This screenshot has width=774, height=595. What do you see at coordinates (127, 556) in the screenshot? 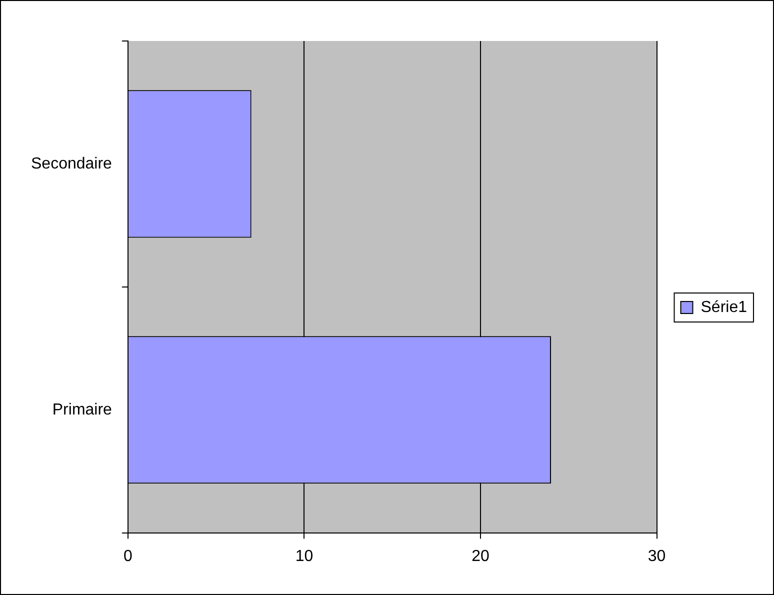
I see `x-tick-label: 0` at bounding box center [127, 556].